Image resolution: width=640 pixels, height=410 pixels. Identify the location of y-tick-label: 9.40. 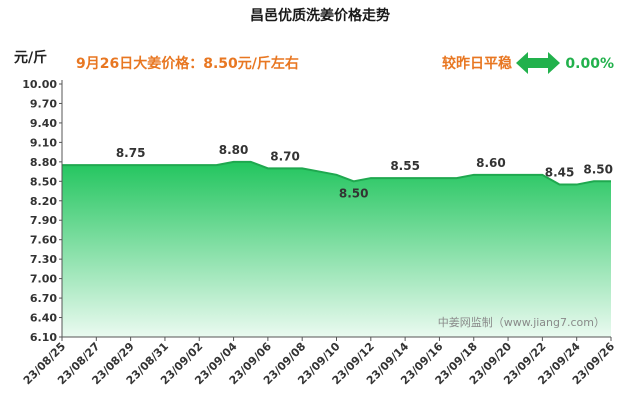
(43, 123).